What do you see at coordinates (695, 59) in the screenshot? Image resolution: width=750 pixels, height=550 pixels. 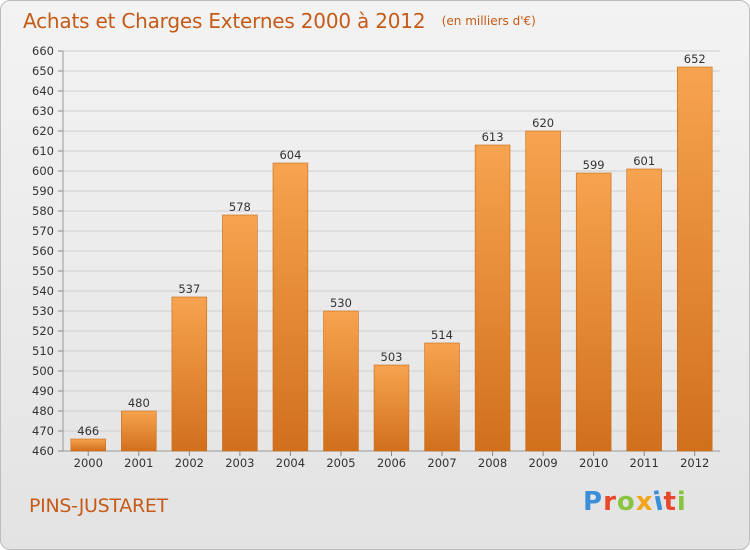 I see `value-label-2012: 652` at bounding box center [695, 59].